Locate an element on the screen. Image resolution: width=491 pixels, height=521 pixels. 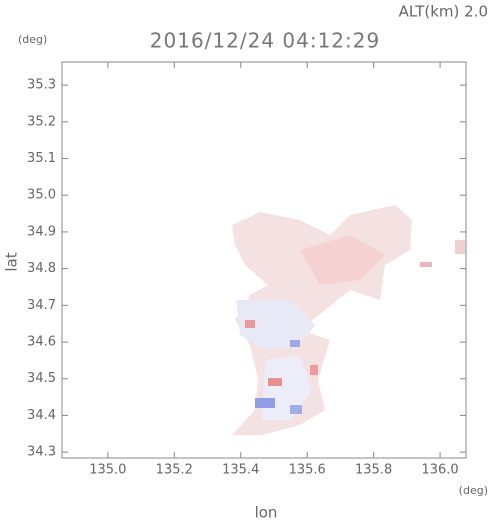
x-tick-label: 136.0 is located at coordinates (439, 470).